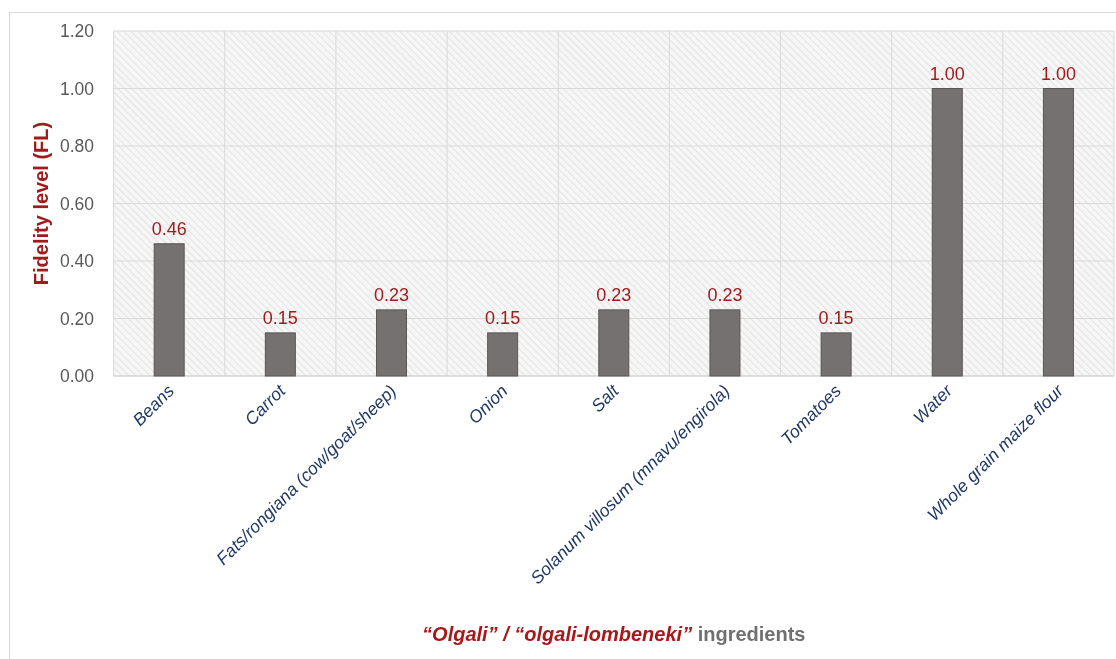 The height and width of the screenshot is (659, 1116). I want to click on x-tick-label: Salt, so click(605, 398).